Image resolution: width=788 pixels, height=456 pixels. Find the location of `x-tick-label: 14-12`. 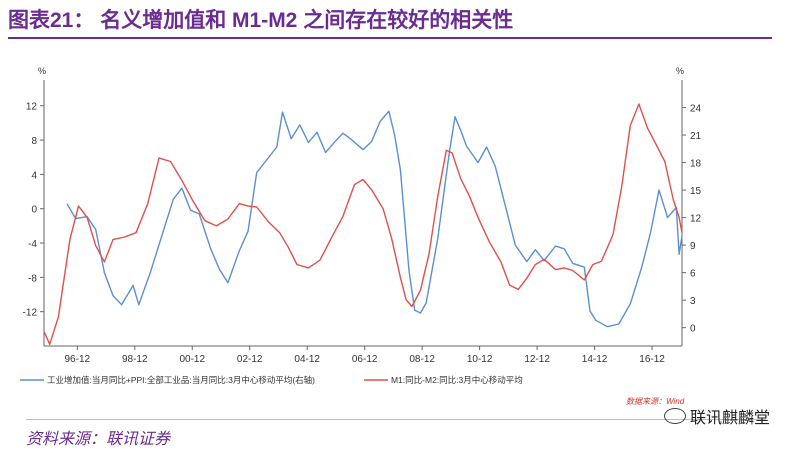

x-tick-label: 14-12 is located at coordinates (595, 359).